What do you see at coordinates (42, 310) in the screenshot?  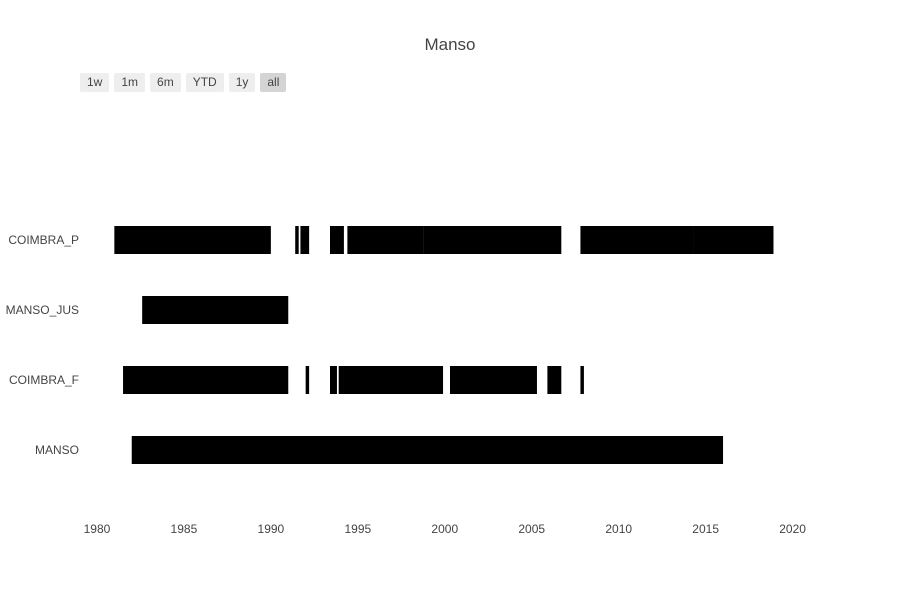 I see `y-label-manso-jus: MANSO_JUS` at bounding box center [42, 310].